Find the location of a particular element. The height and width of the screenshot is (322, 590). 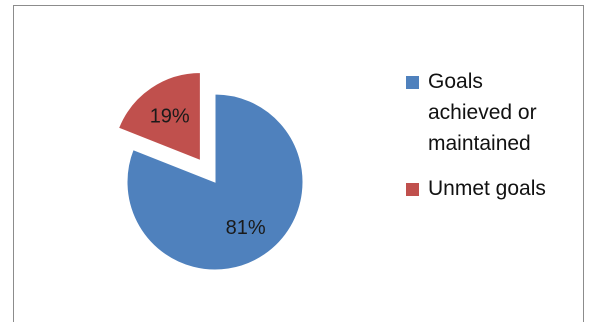

legend-swatch-unmet-goals is located at coordinates (412, 189).